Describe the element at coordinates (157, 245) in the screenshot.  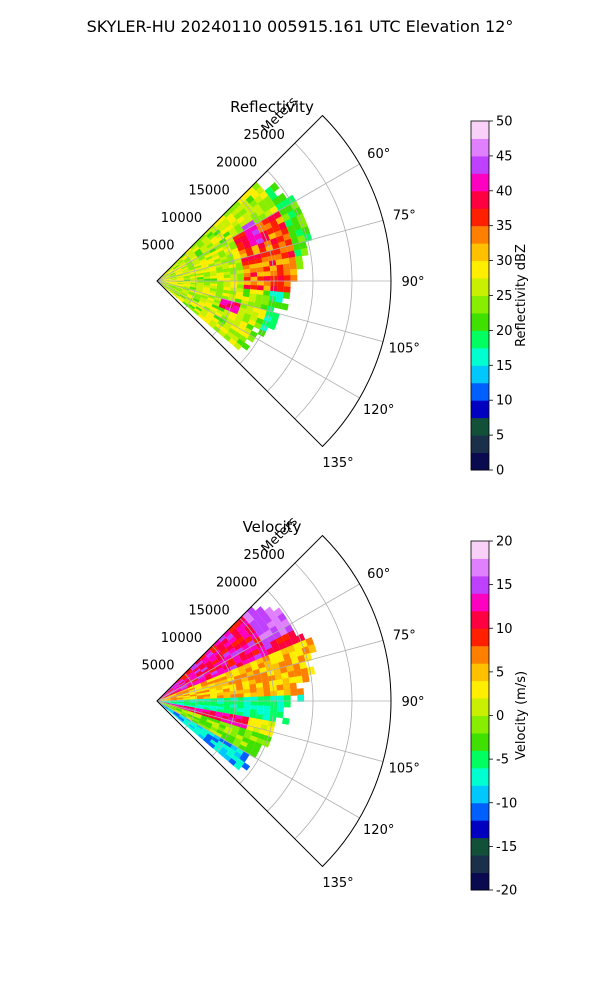
I see `r-tick-label: 5000` at that location.